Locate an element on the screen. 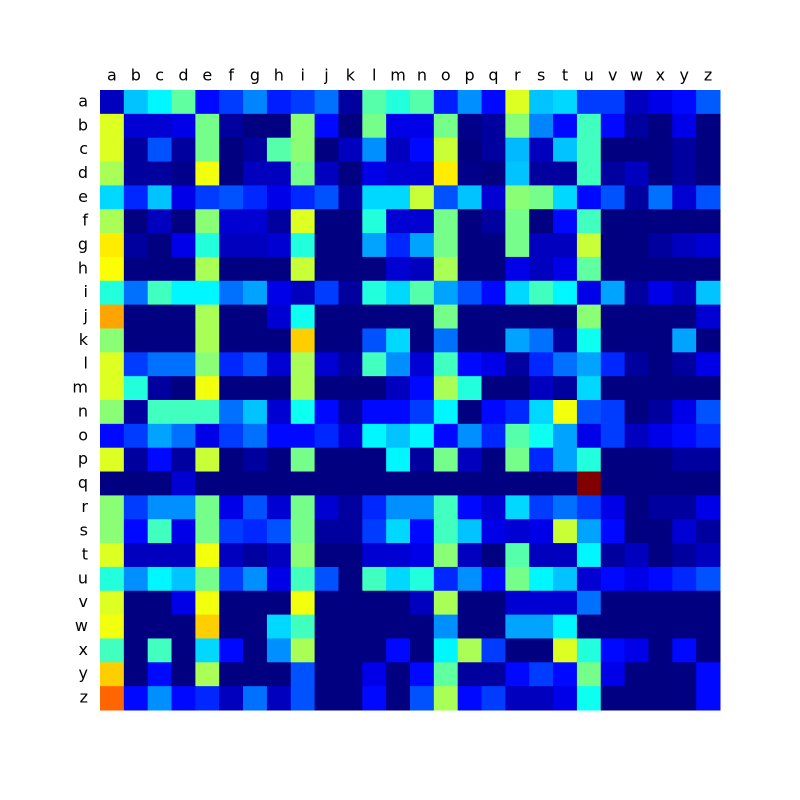 This screenshot has height=800, width=800. y-tick-label: j is located at coordinates (85, 315).